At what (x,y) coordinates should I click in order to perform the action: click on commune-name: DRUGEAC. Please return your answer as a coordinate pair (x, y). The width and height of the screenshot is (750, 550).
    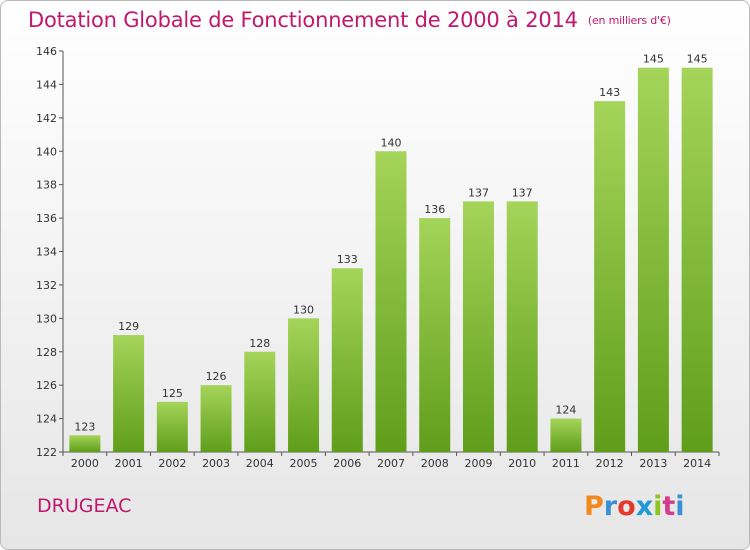
    Looking at the image, I should click on (84, 506).